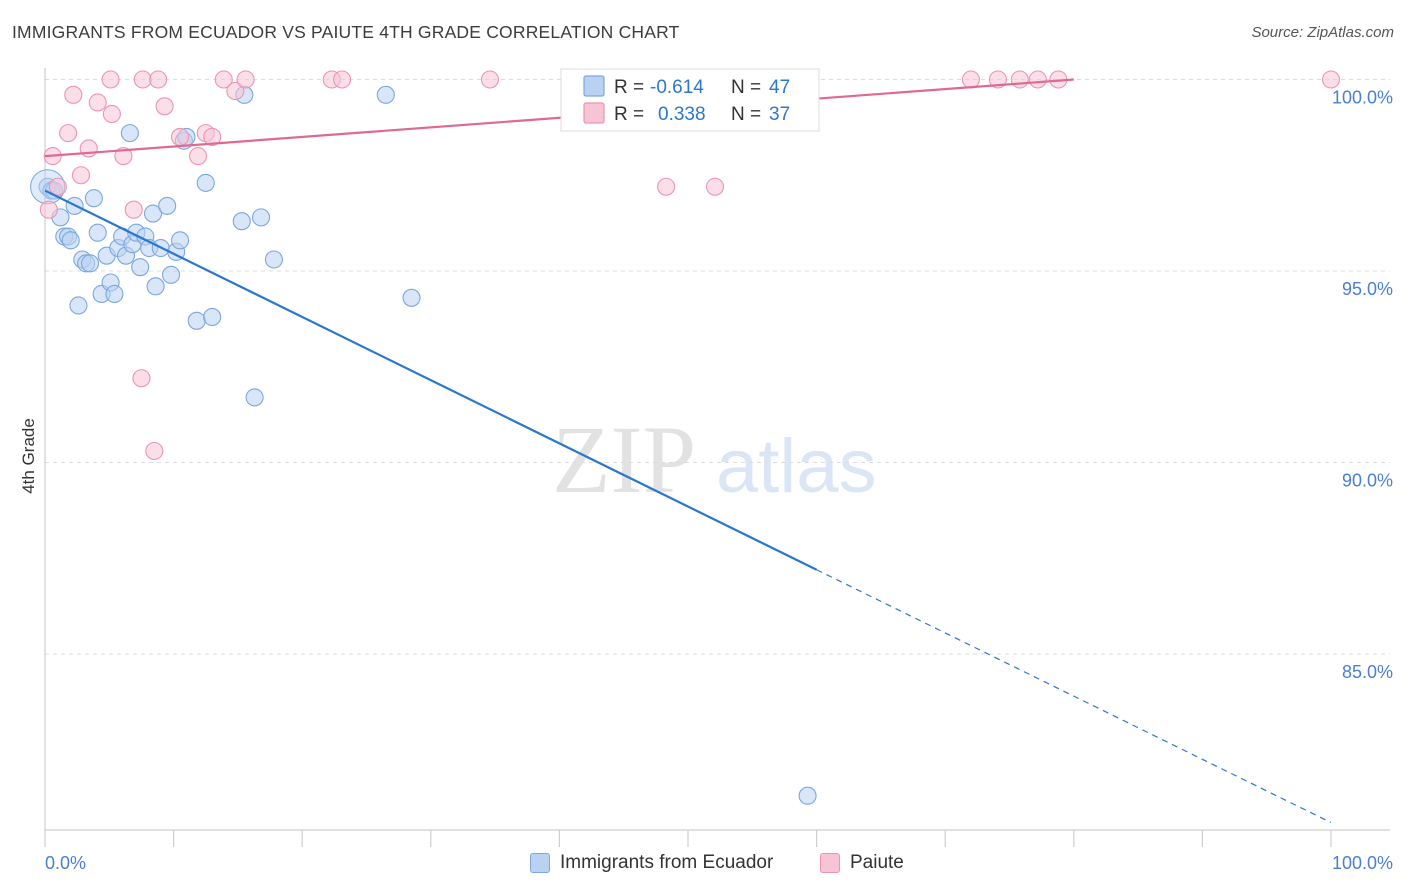  I want to click on legend-n-label-ecuador: N =, so click(746, 87).